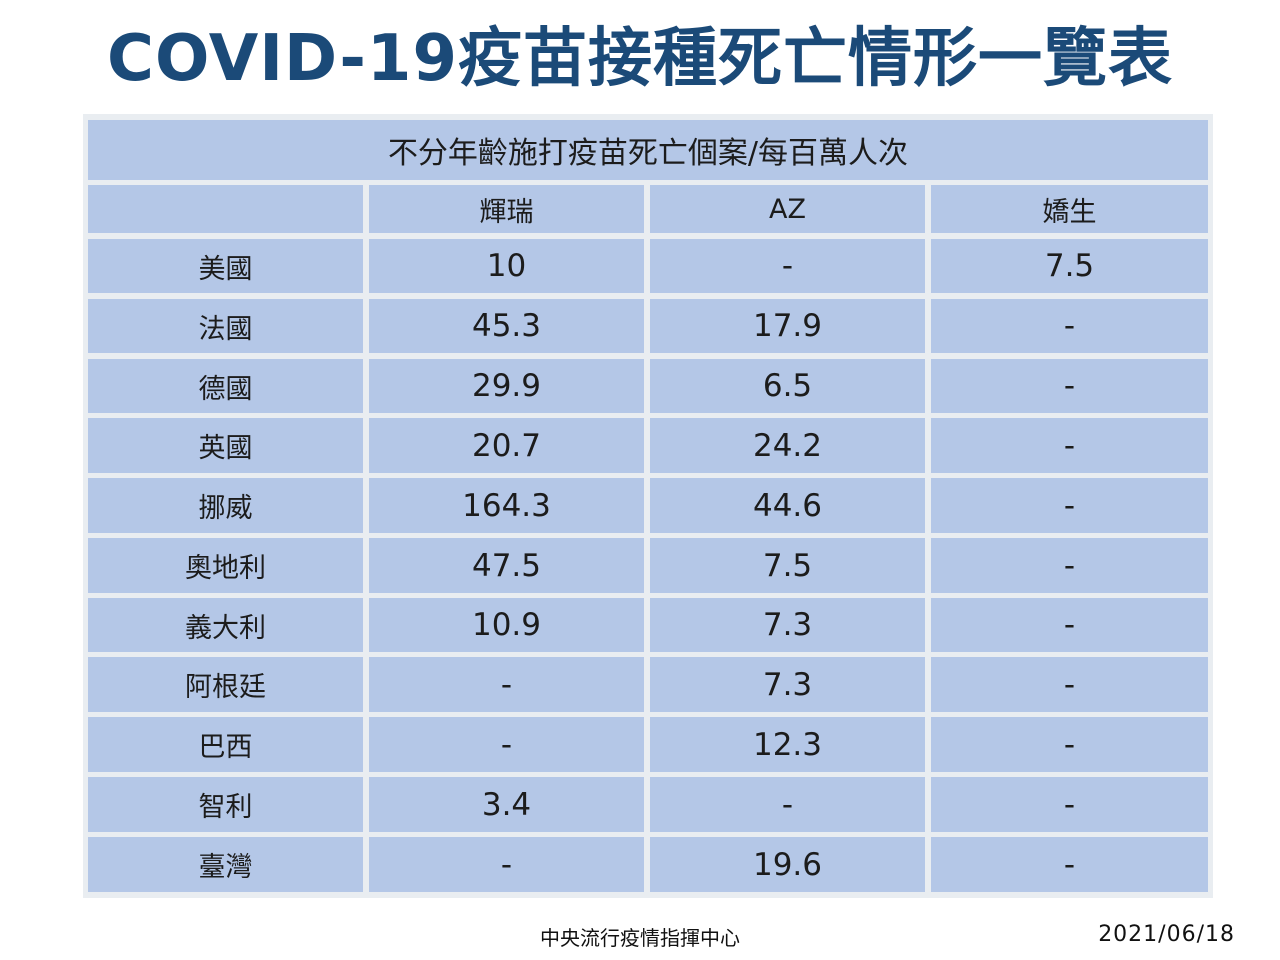 This screenshot has height=960, width=1280. Describe the element at coordinates (506, 505) in the screenshot. I see `cell-pfizer: 164.3` at that location.